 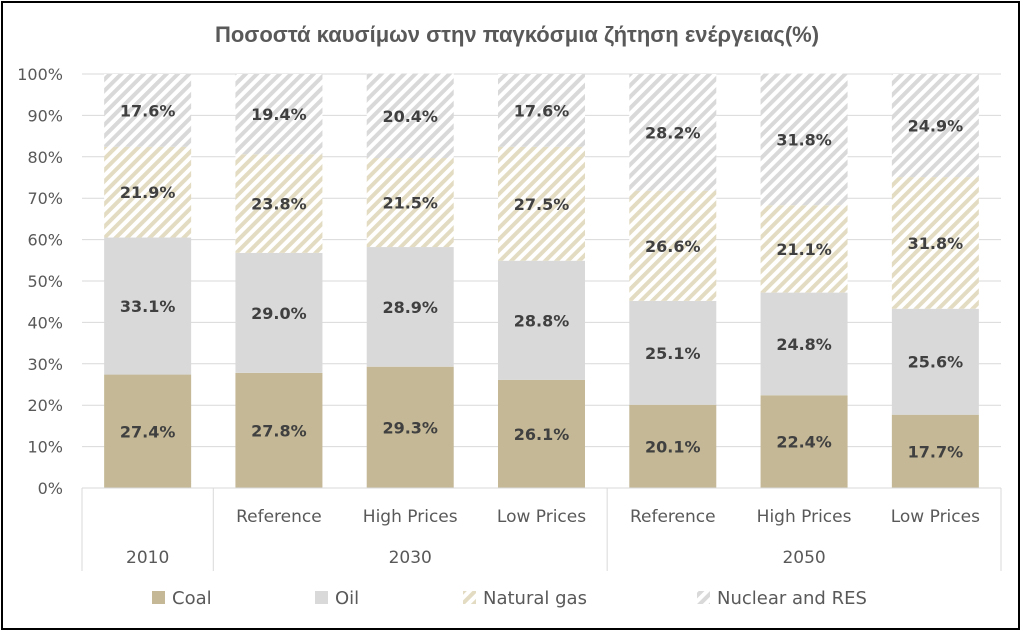 What do you see at coordinates (535, 598) in the screenshot?
I see `legend-label: Natural gas` at bounding box center [535, 598].